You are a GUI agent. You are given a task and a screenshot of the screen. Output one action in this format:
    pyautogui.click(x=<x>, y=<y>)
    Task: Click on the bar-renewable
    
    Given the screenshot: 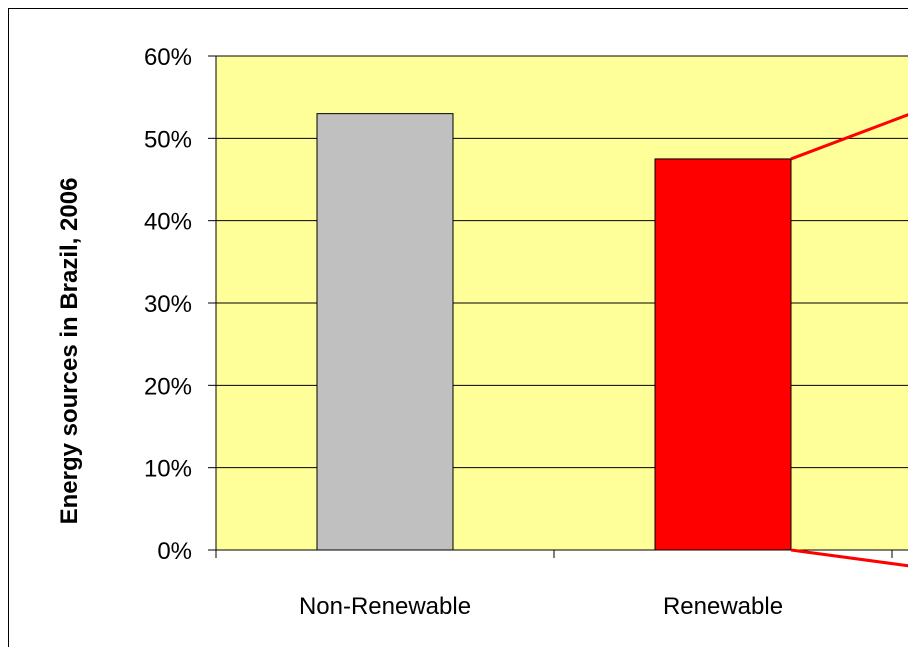 What is the action you would take?
    pyautogui.click(x=723, y=354)
    